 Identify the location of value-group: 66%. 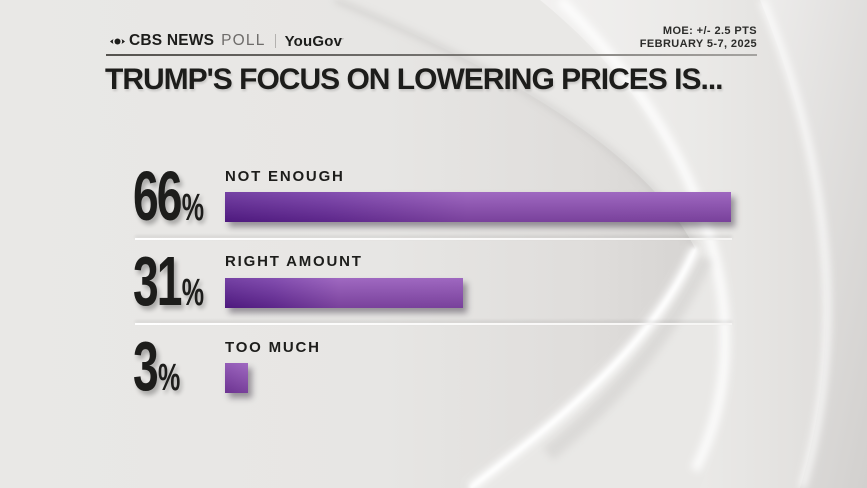
(187, 196).